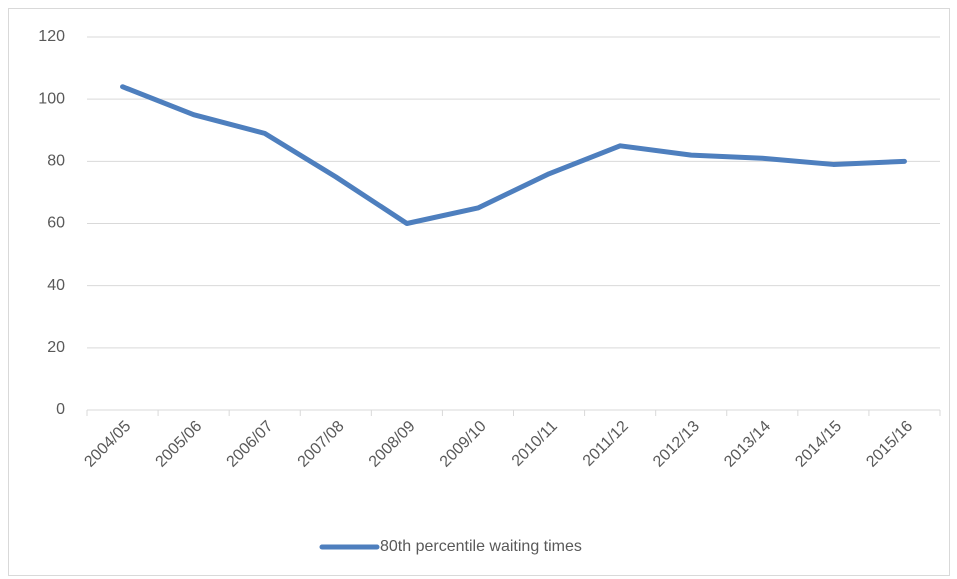 Image resolution: width=957 pixels, height=579 pixels. What do you see at coordinates (56, 347) in the screenshot?
I see `y-tick-label: 20` at bounding box center [56, 347].